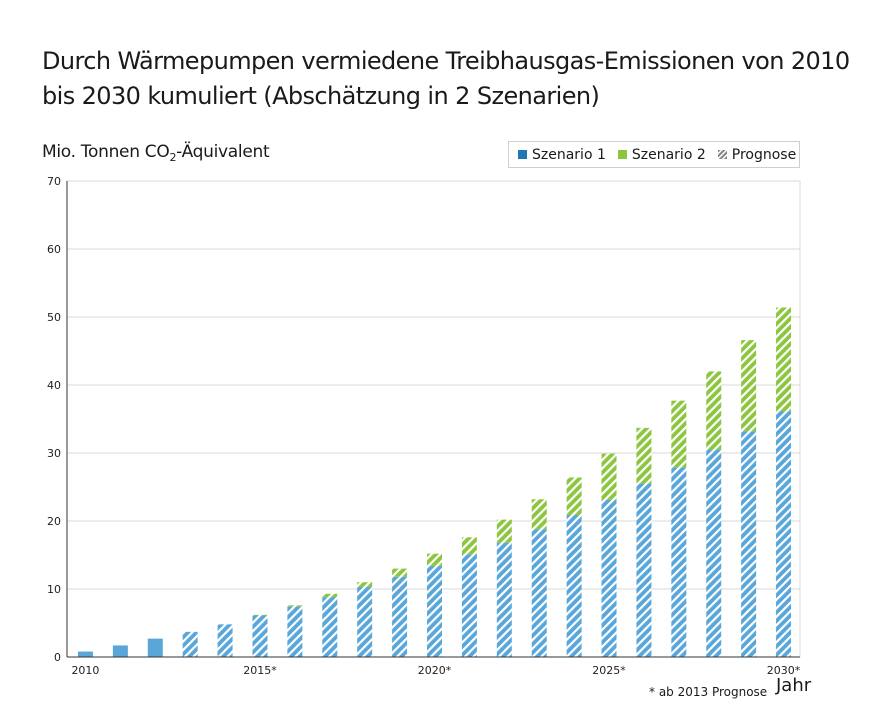 This screenshot has height=719, width=892. I want to click on y-tick-label: 60, so click(54, 249).